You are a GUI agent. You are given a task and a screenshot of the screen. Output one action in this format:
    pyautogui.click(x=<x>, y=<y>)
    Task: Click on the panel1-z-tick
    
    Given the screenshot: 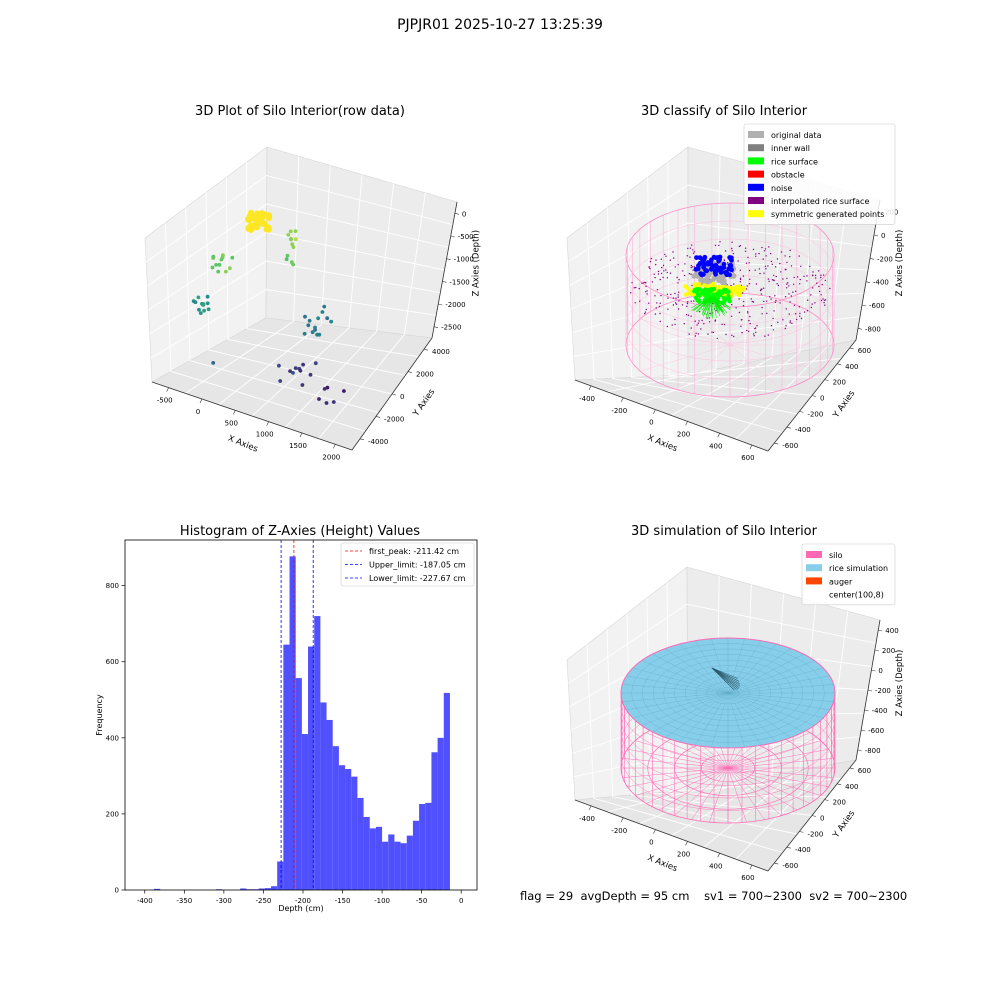 What is the action you would take?
    pyautogui.click(x=448, y=259)
    